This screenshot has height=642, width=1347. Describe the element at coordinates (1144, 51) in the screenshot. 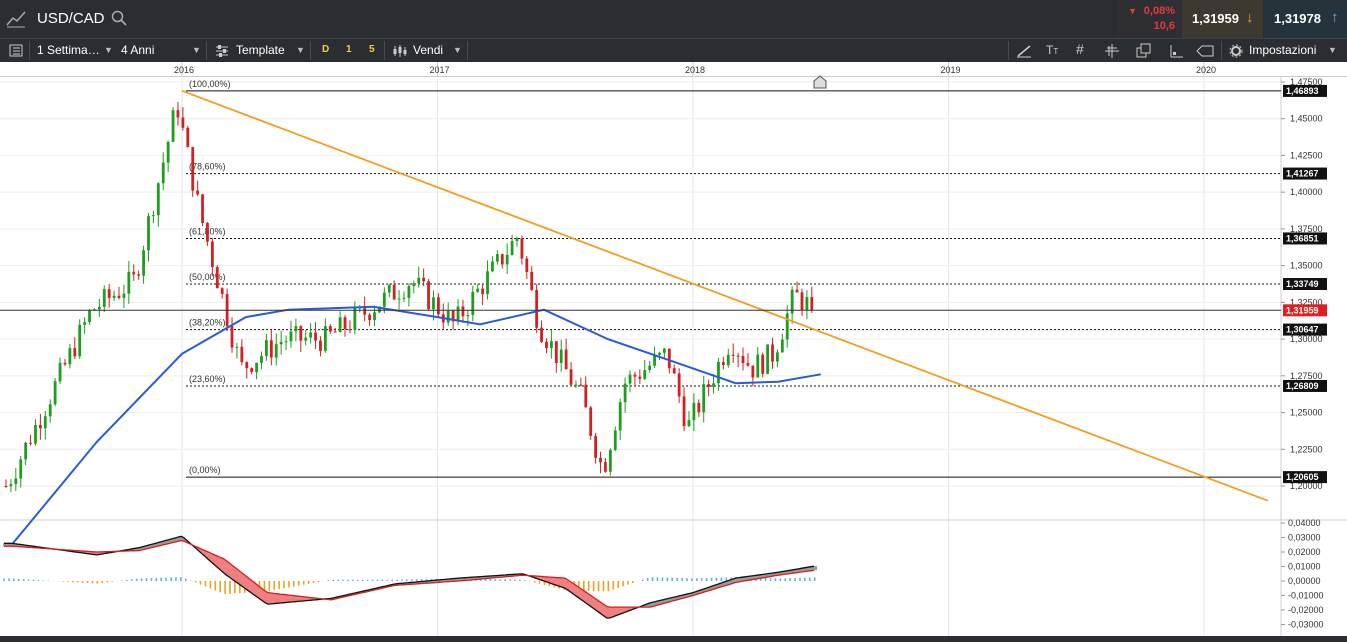

I see `windows-icon` at that location.